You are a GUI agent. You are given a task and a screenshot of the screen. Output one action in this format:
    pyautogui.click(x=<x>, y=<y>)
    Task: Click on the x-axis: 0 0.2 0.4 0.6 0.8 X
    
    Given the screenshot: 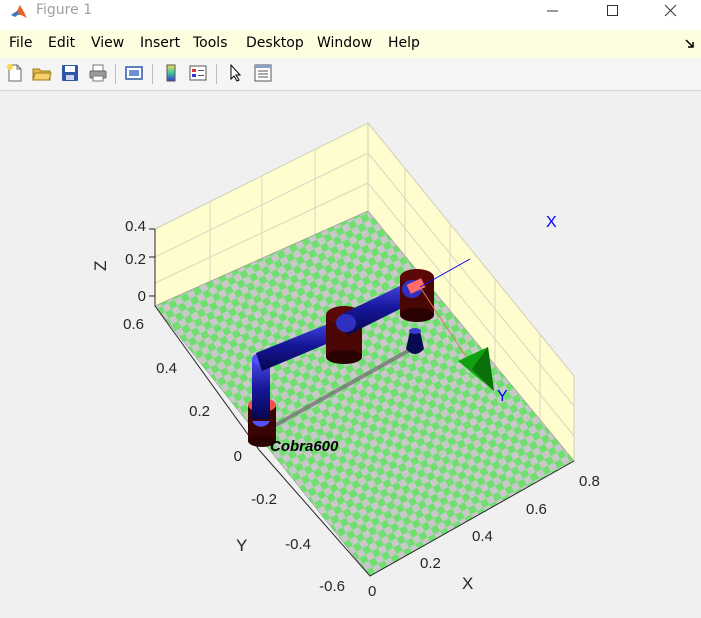 What is the action you would take?
    pyautogui.click(x=484, y=536)
    